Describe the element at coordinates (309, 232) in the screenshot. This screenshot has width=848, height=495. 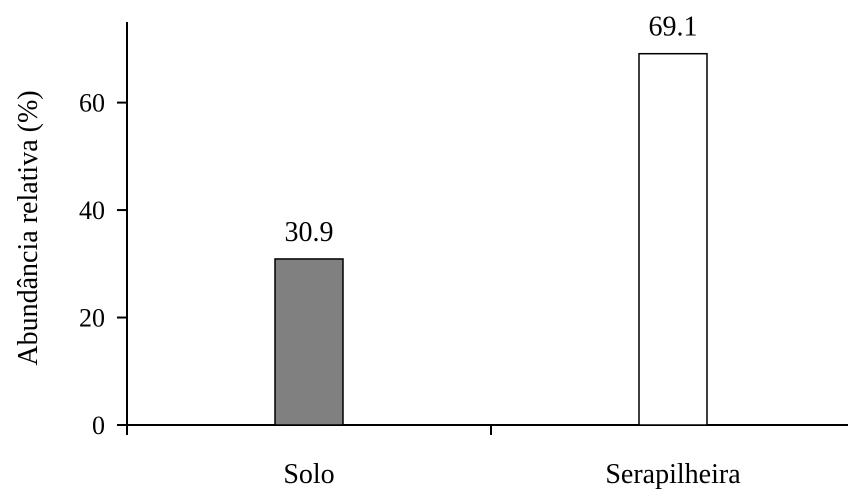
I see `data-label: 30.9` at that location.